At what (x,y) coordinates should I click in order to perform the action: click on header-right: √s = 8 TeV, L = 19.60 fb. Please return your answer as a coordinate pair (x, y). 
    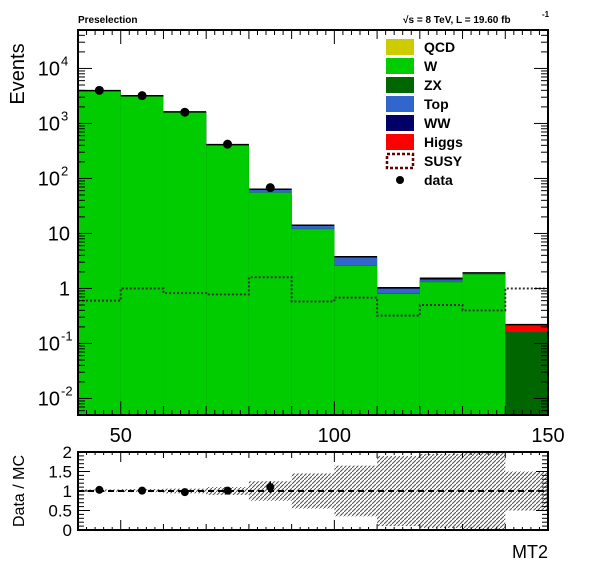
    Looking at the image, I should click on (457, 20).